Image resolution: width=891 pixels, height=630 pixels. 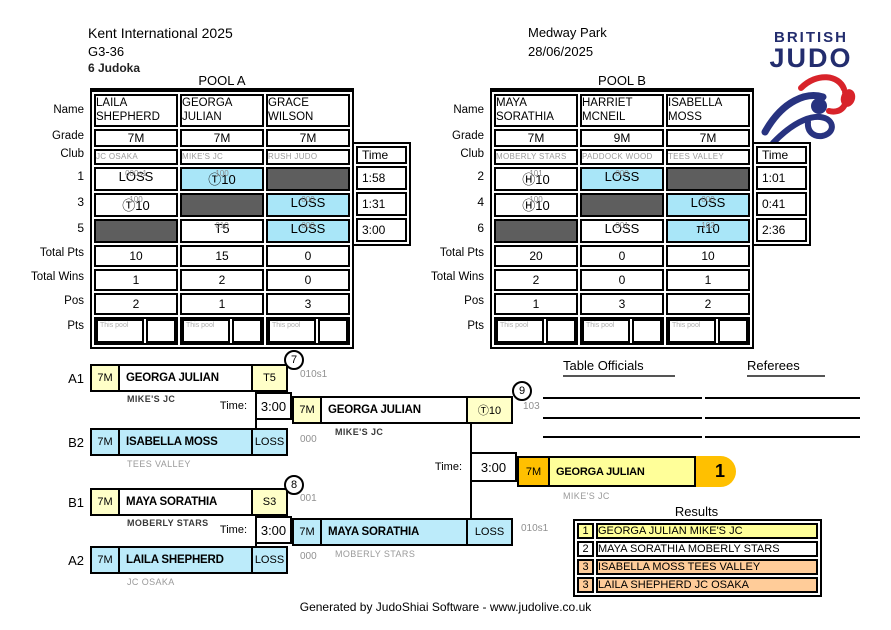 What do you see at coordinates (708, 255) in the screenshot?
I see `total-pts-cell: 10` at bounding box center [708, 255].